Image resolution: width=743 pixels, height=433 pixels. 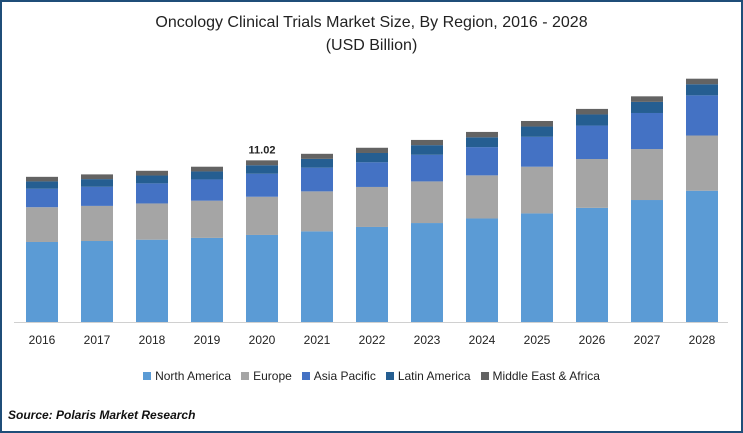 What do you see at coordinates (262, 278) in the screenshot?
I see `bar-north-america-2020` at bounding box center [262, 278].